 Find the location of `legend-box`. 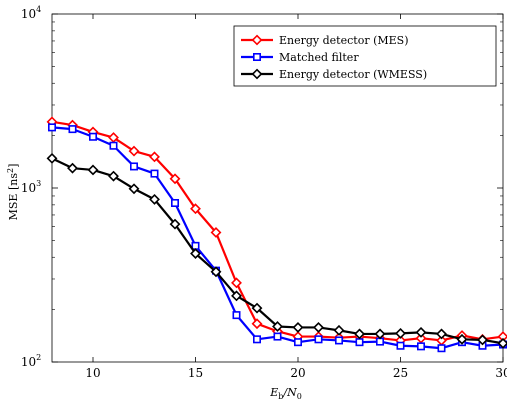

legend-box is located at coordinates (365, 56).